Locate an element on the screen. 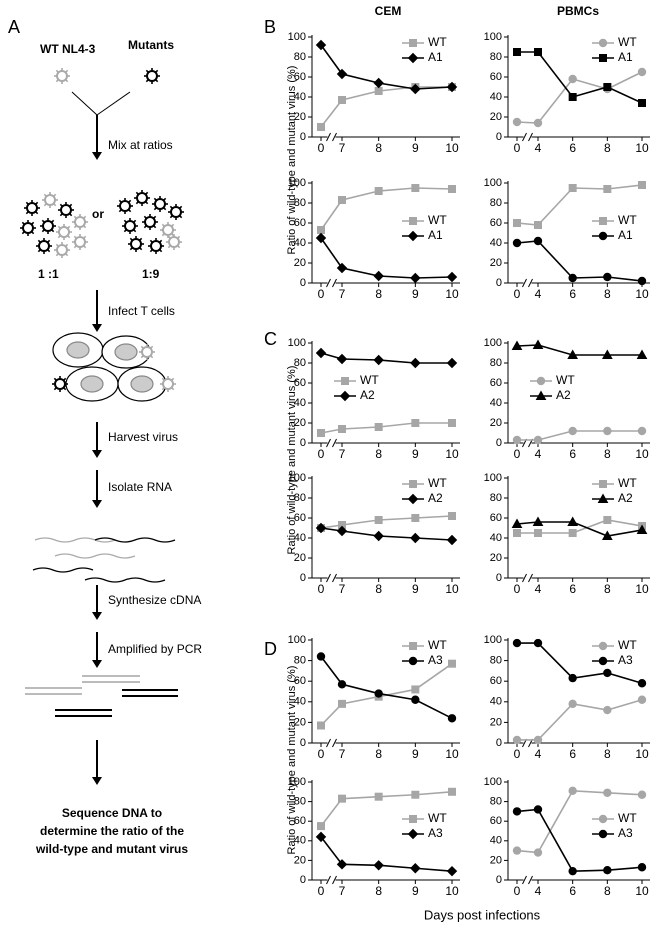 The height and width of the screenshot is (931, 664). final-step: wild-type and mutant virus is located at coordinates (111, 849).